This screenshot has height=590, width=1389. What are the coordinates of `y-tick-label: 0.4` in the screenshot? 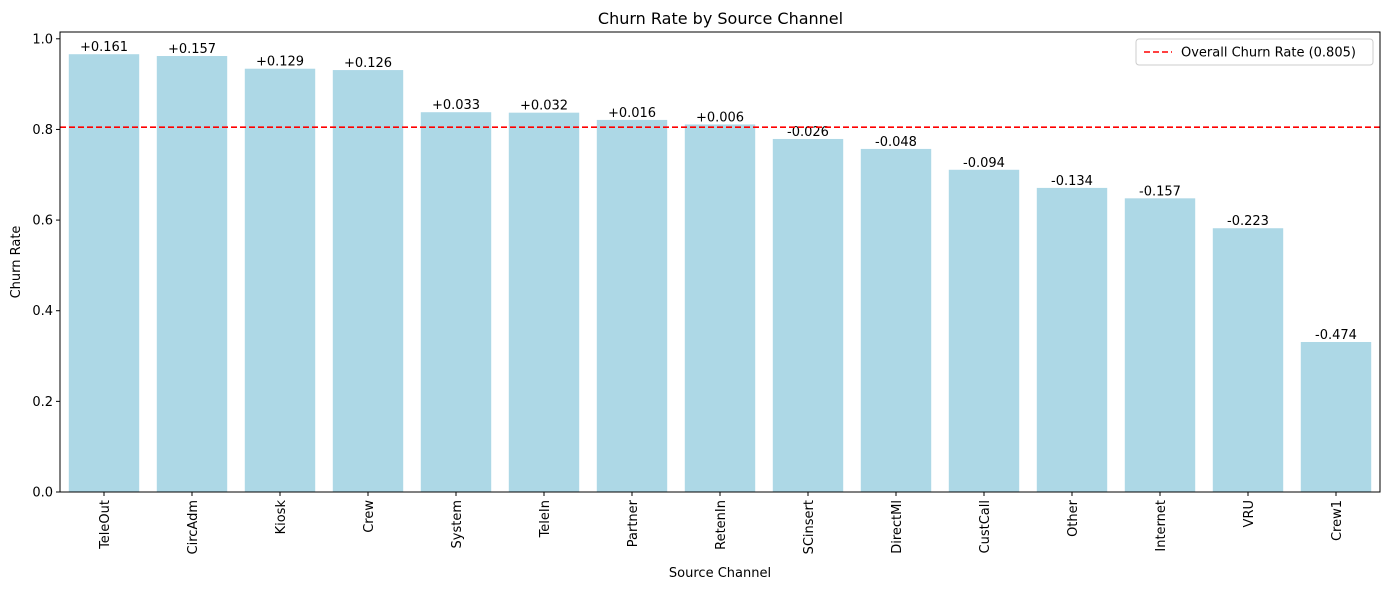 It's located at (42, 311).